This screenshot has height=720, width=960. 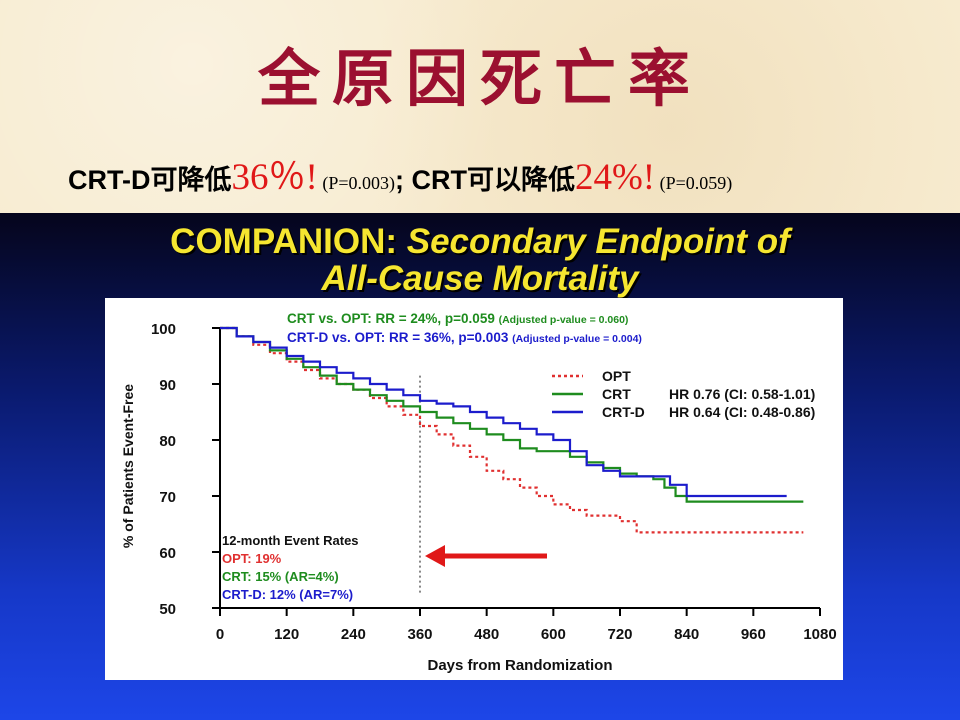 What do you see at coordinates (419, 634) in the screenshot?
I see `x-tick-label: 360` at bounding box center [419, 634].